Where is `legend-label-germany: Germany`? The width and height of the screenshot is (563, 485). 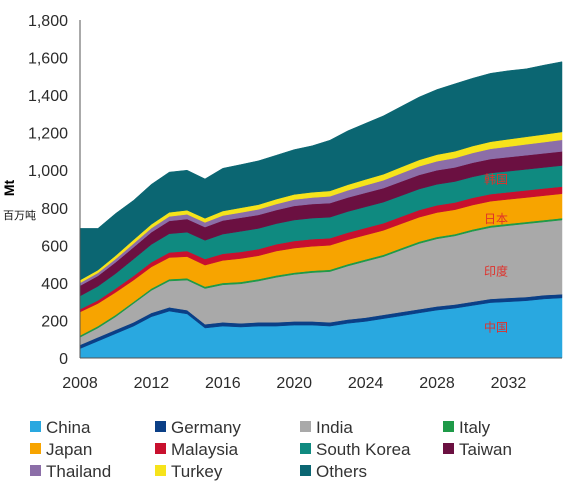
legend-label-germany: Germany is located at coordinates (206, 427).